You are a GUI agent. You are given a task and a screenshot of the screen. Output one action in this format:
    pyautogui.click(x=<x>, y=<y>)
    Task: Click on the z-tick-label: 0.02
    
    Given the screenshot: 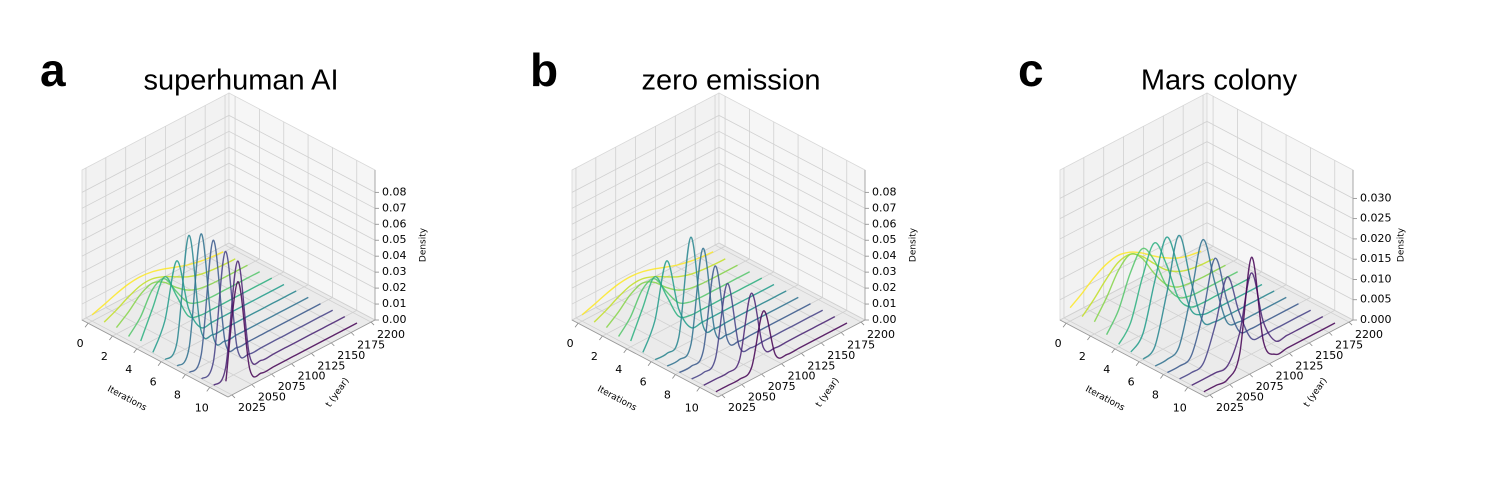 What is the action you would take?
    pyautogui.click(x=884, y=287)
    